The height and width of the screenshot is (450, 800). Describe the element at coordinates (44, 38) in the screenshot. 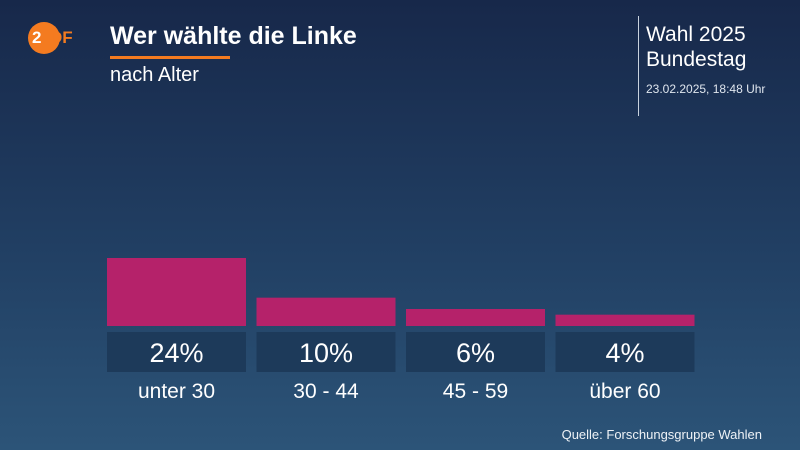

I see `zdf-logo-circle: 2` at that location.